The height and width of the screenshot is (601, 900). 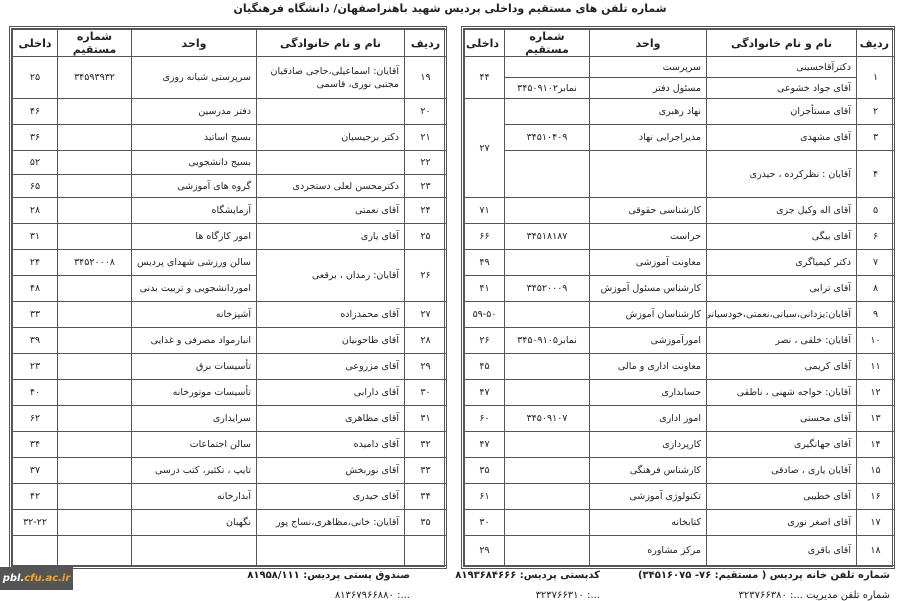 What do you see at coordinates (330, 366) in the screenshot?
I see `cell-name: آقای مزروعی` at bounding box center [330, 366].